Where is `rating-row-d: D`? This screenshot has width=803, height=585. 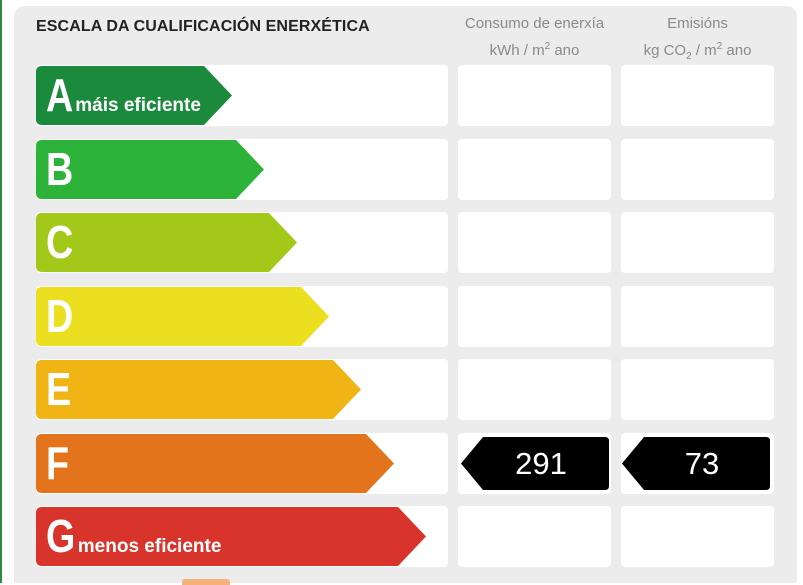 rating-row-d: D is located at coordinates (401, 316).